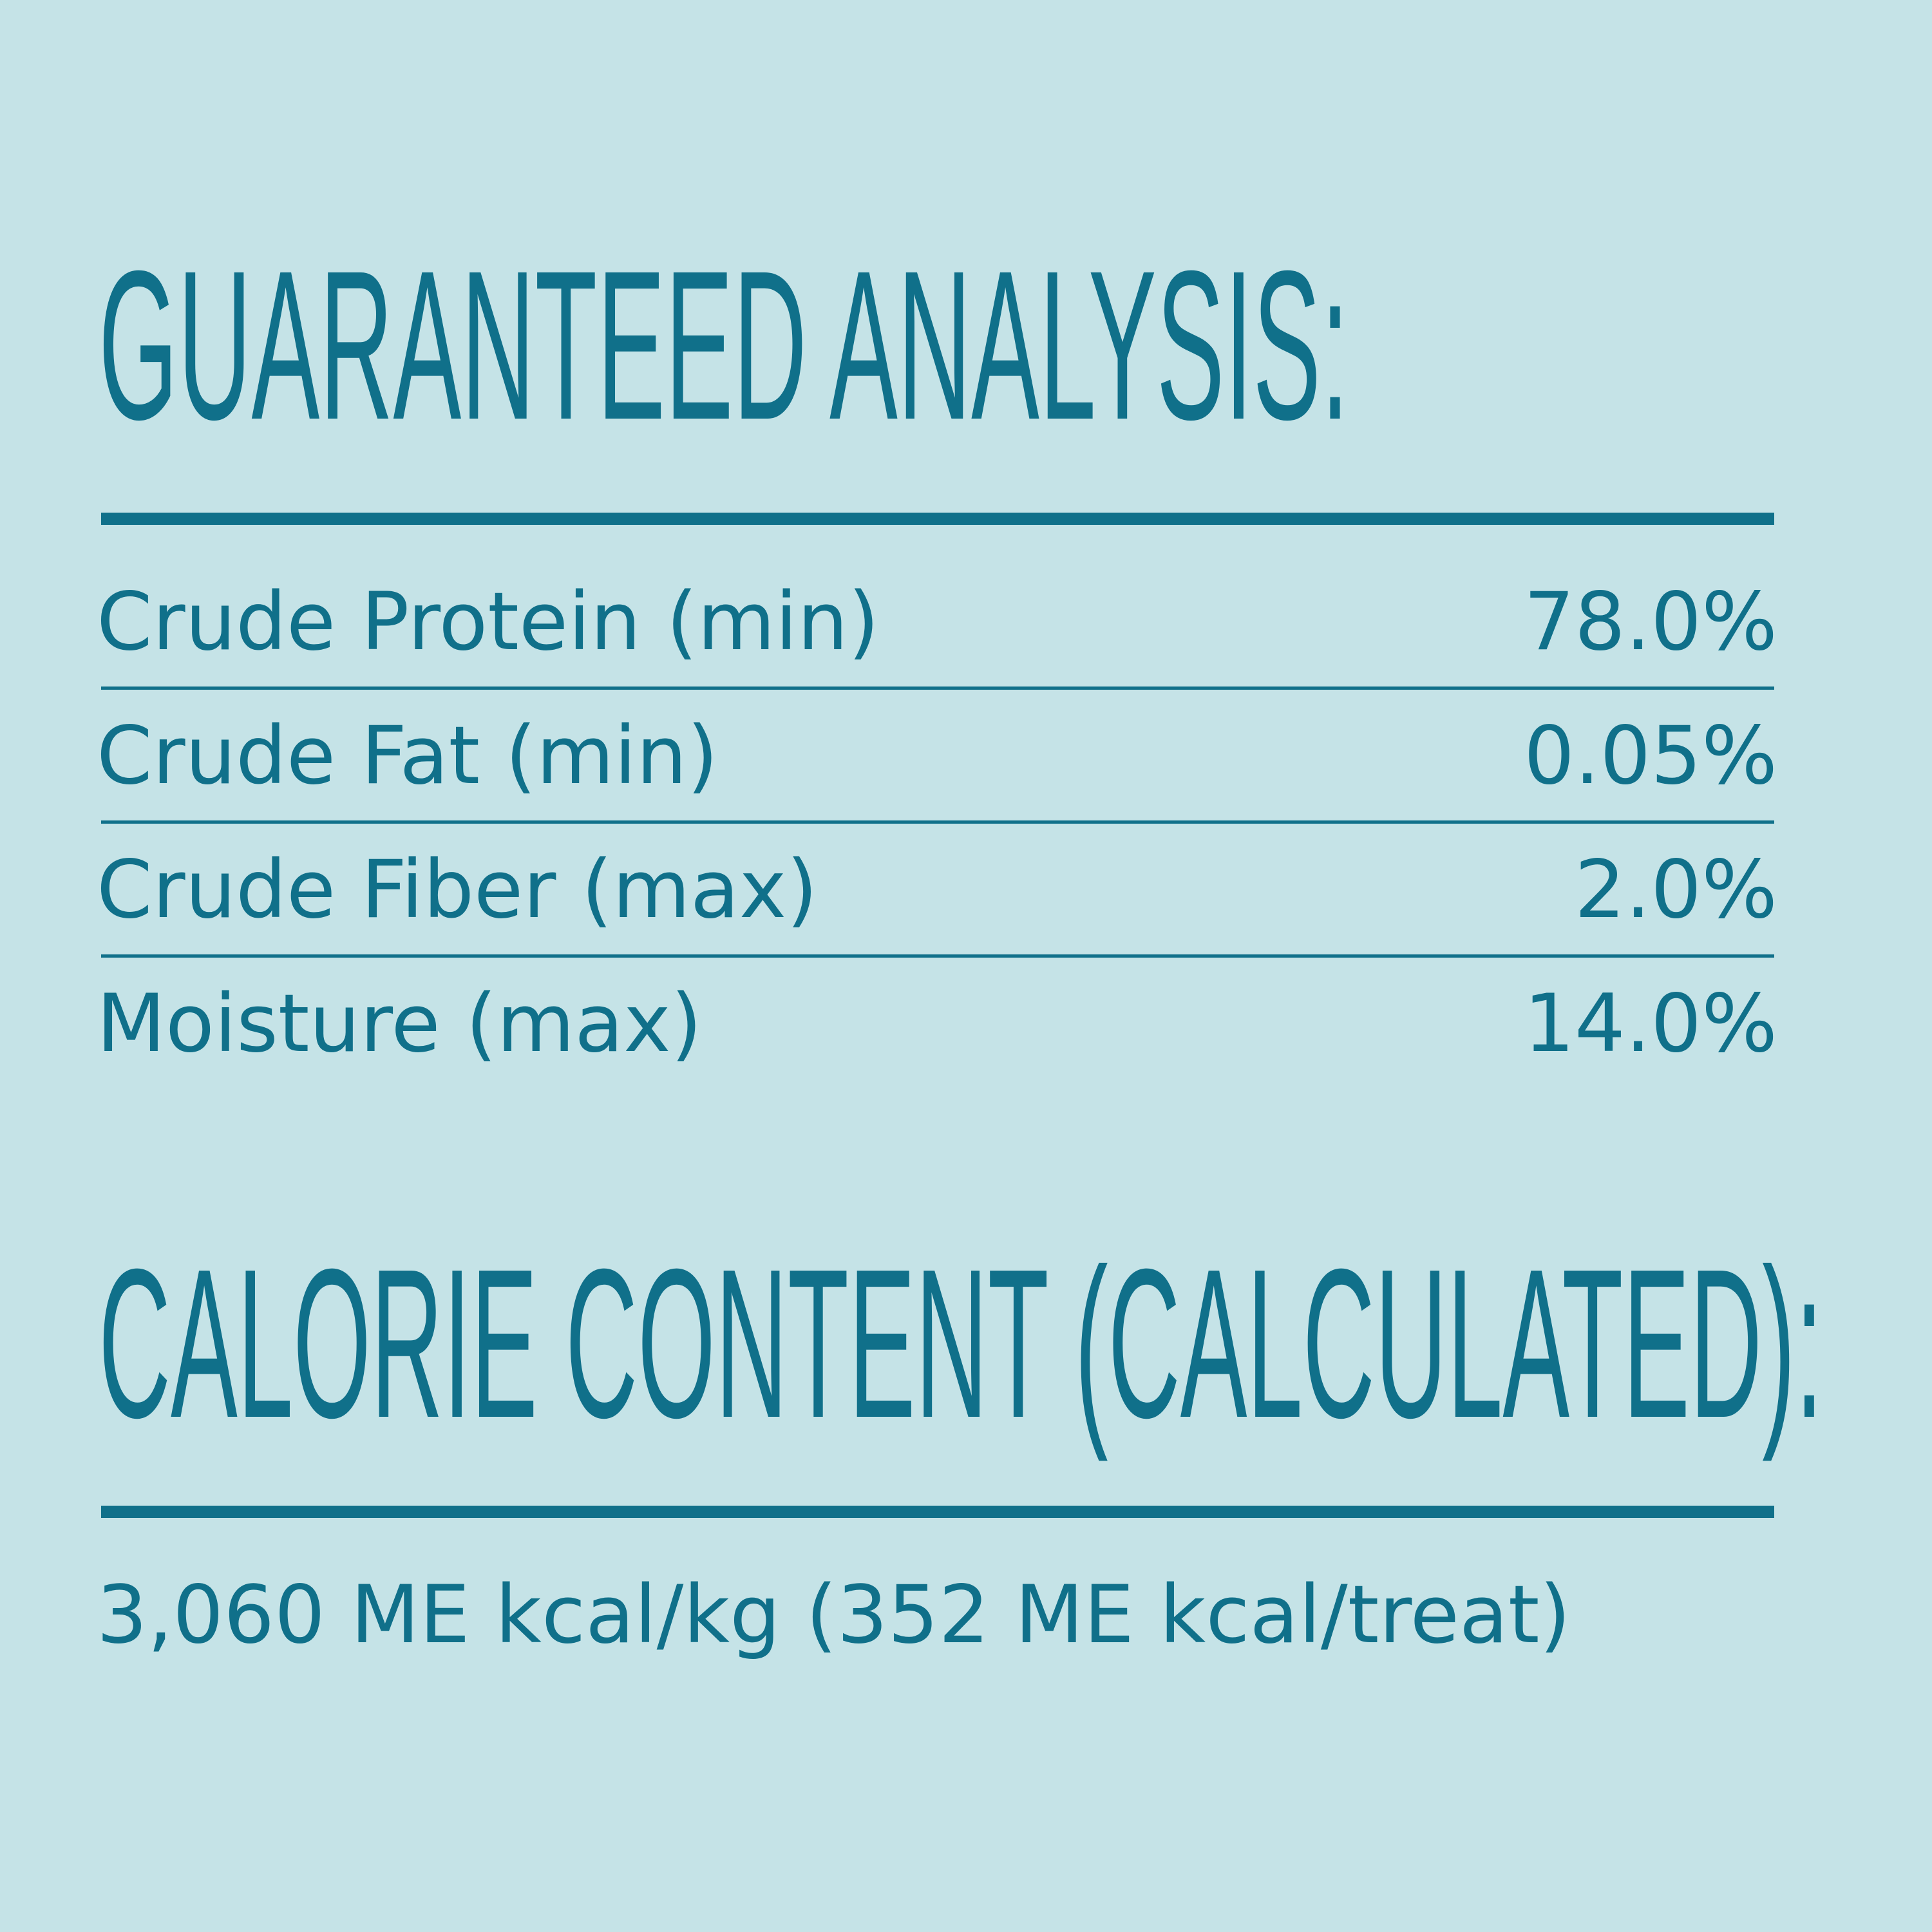 The width and height of the screenshot is (1932, 1932). Describe the element at coordinates (1676, 890) in the screenshot. I see `nutrient-value: 2.0%` at that location.